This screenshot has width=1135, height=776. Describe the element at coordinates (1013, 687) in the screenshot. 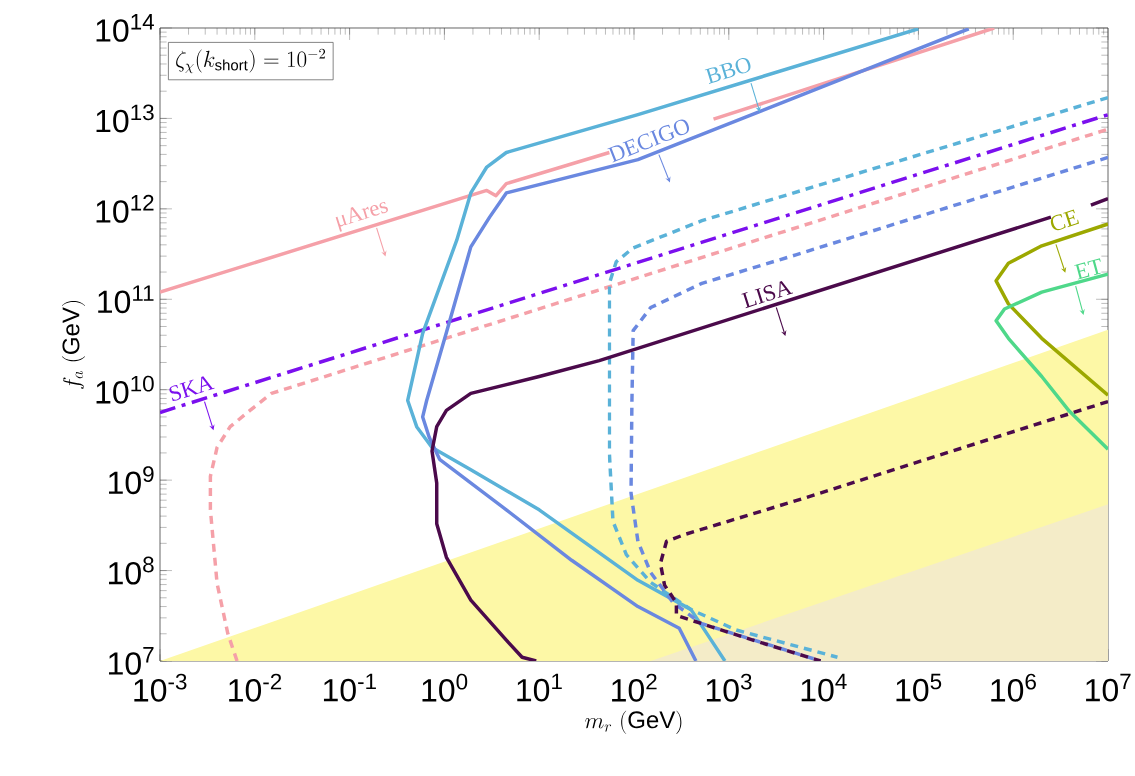

I see `x-tick-label: 10$^{6}$` at that location.